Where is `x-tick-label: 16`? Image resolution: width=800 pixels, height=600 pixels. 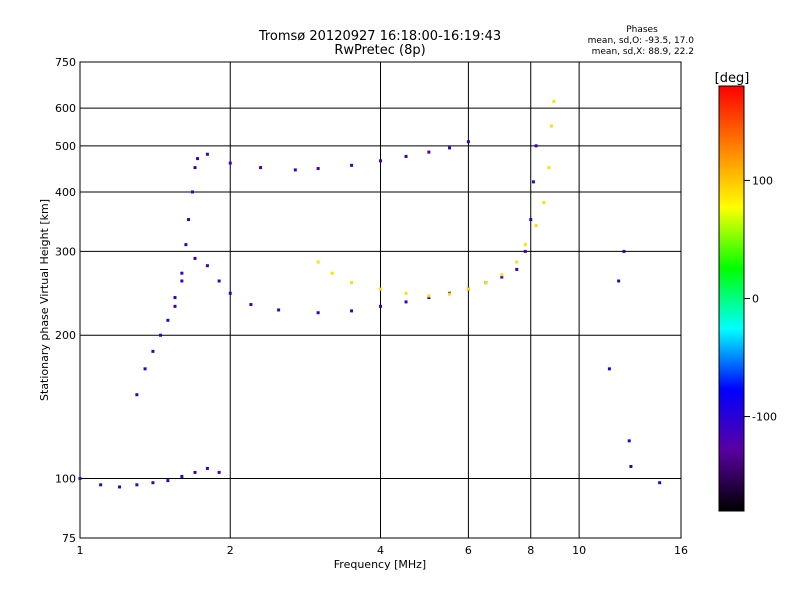
x-tick-label: 16 is located at coordinates (681, 550).